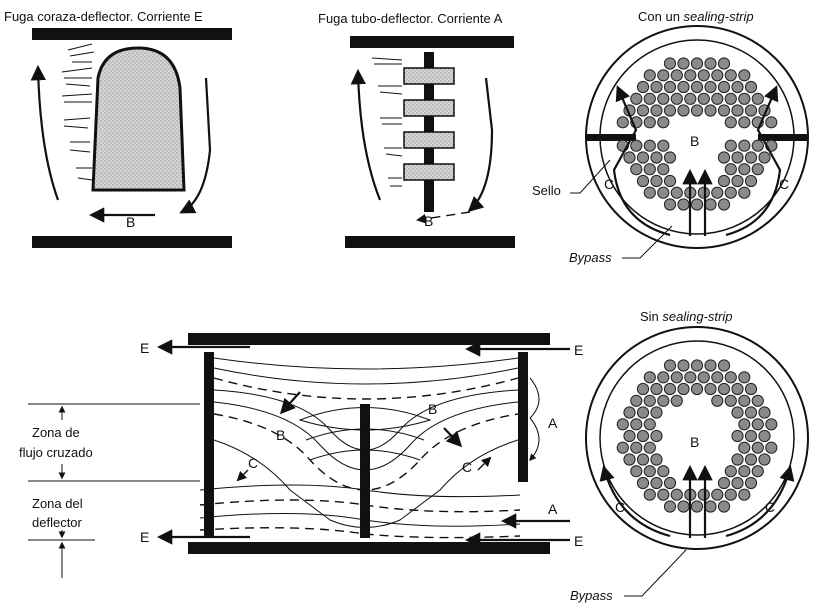  What do you see at coordinates (366, 134) in the screenshot?
I see `tm-flow-left-up` at bounding box center [366, 134].